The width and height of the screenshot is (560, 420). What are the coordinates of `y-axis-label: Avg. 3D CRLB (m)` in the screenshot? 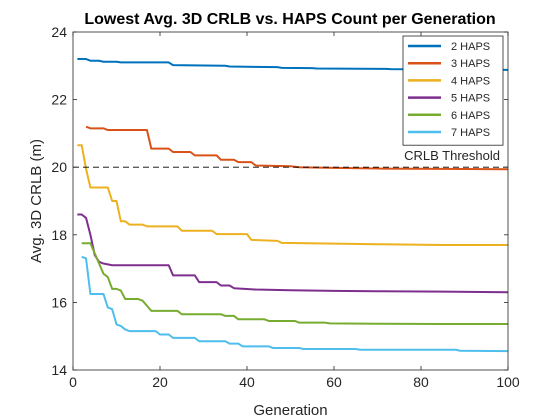 It's located at (36, 201).